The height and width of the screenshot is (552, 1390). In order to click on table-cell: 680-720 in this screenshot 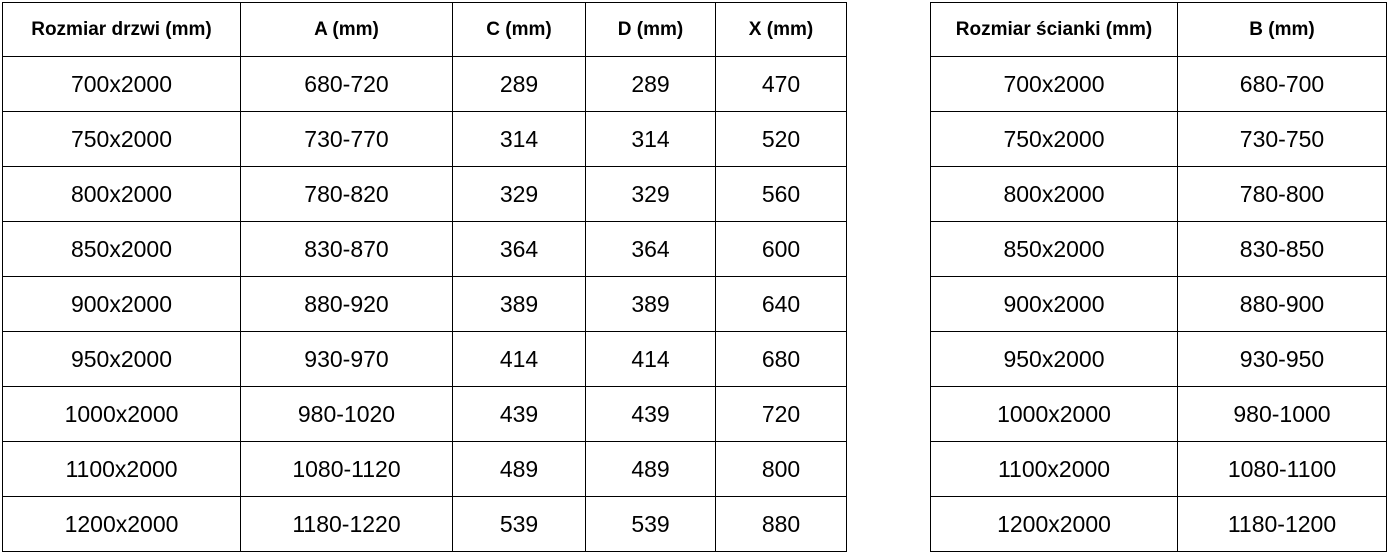, I will do `click(346, 84)`.